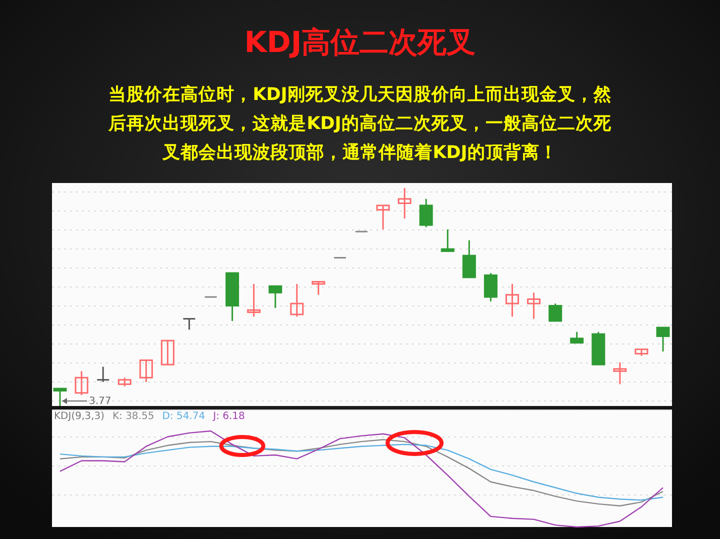  I want to click on series-label: J: 6.18, so click(228, 416).